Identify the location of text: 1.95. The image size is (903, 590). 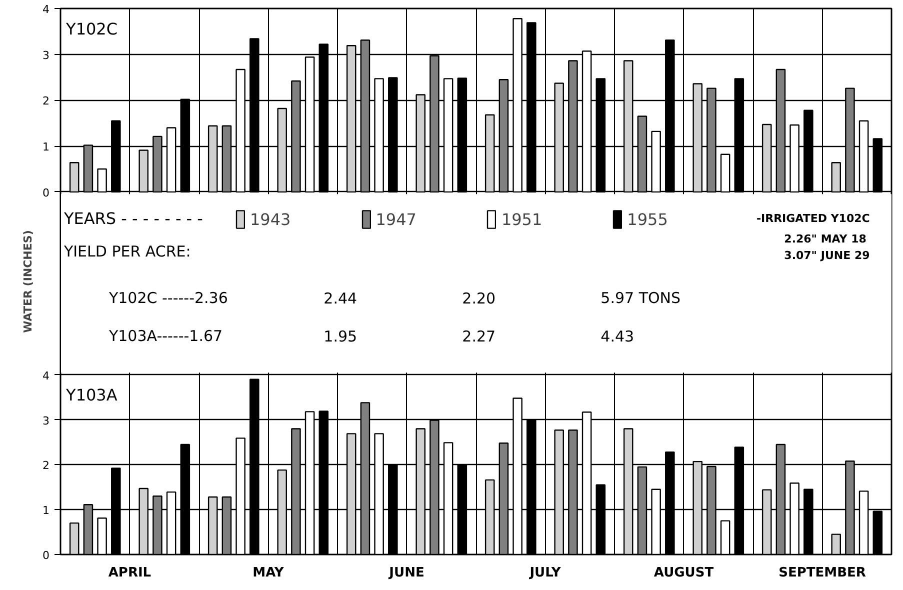
(341, 337).